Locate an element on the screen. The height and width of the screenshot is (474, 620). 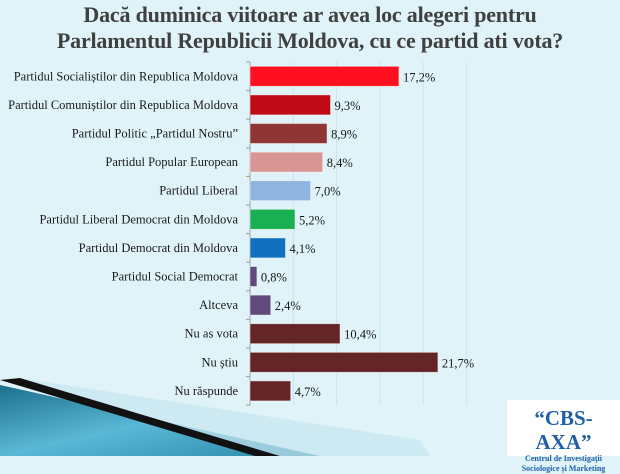
decorative-swoosh is located at coordinates (215, 417).